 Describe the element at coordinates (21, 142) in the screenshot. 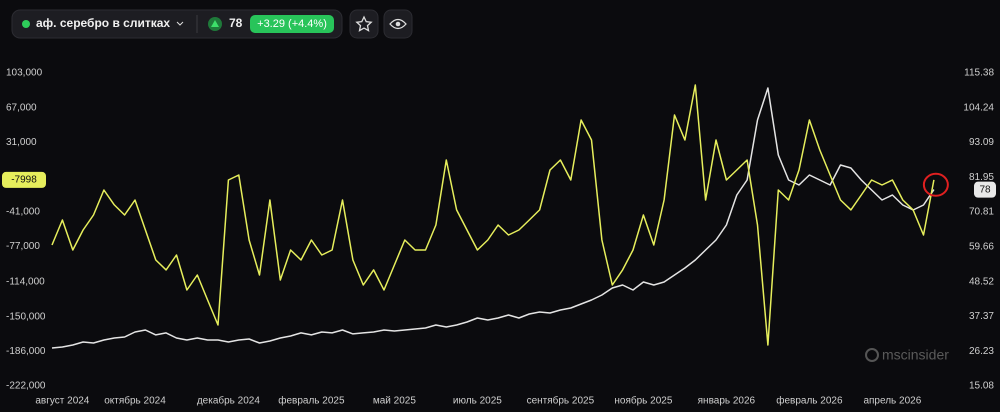

I see `y-tick-label: 31,000` at that location.